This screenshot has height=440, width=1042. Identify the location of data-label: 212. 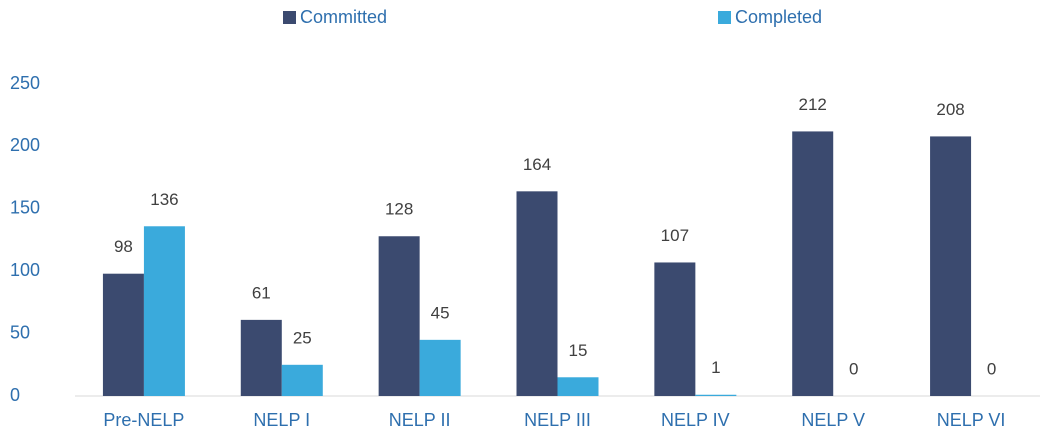
(813, 104).